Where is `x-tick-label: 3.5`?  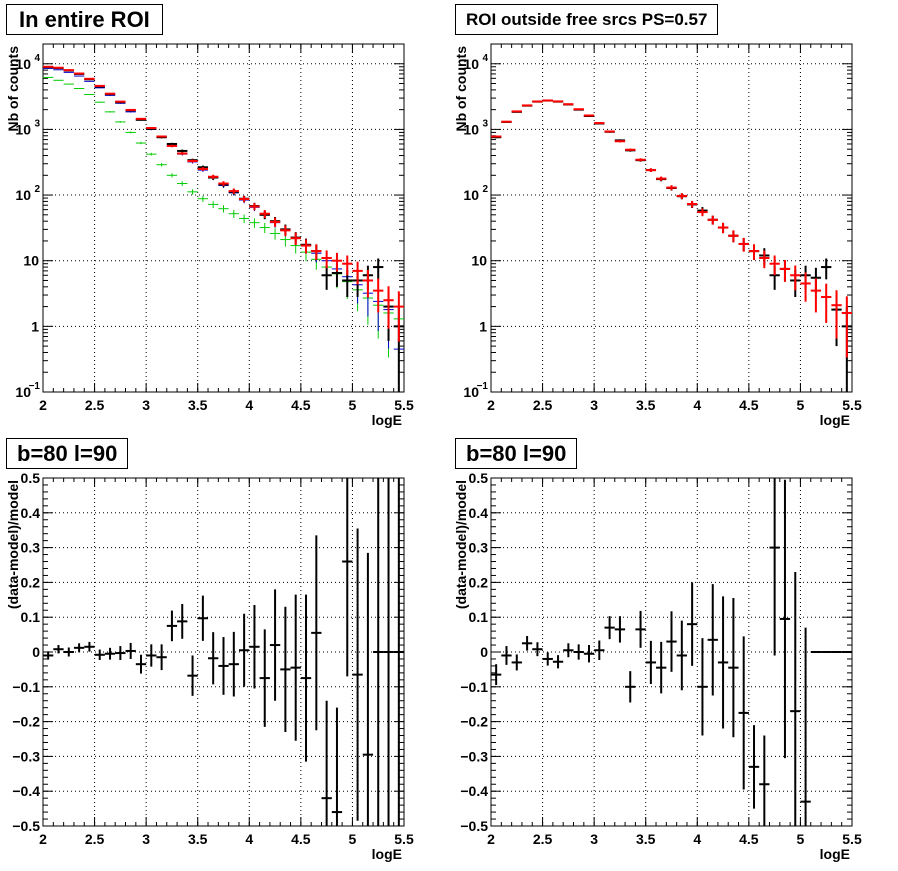
x-tick-label: 3.5 is located at coordinates (646, 405).